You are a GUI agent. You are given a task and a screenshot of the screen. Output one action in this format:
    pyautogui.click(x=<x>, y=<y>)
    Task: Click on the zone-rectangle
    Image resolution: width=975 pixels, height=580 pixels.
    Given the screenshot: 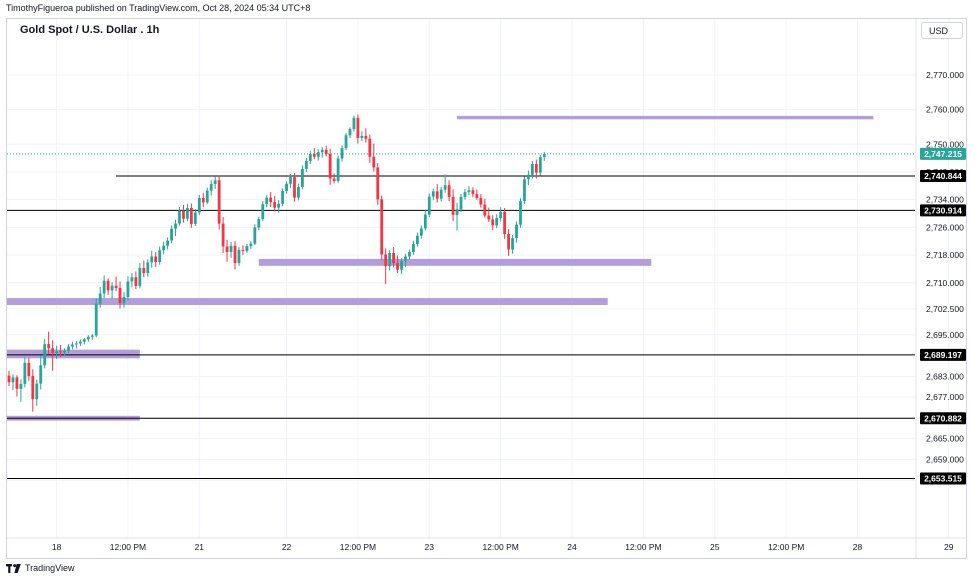 What is the action you would take?
    pyautogui.click(x=665, y=117)
    